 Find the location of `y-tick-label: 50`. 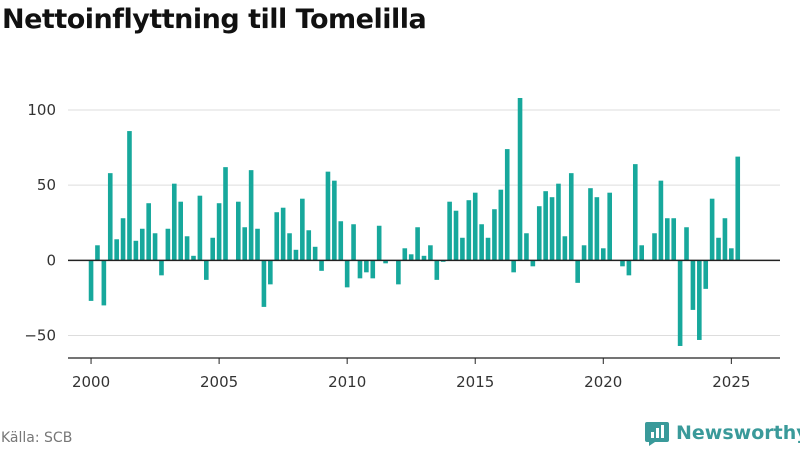

y-tick-label: 50 is located at coordinates (46, 185).